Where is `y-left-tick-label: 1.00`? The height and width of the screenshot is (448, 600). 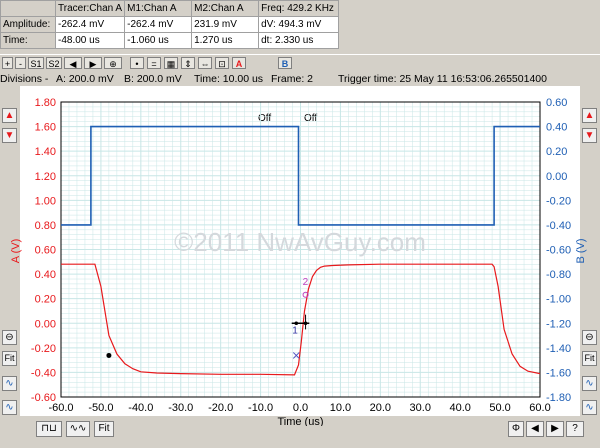 y-left-tick-label: 1.00 is located at coordinates (45, 201).